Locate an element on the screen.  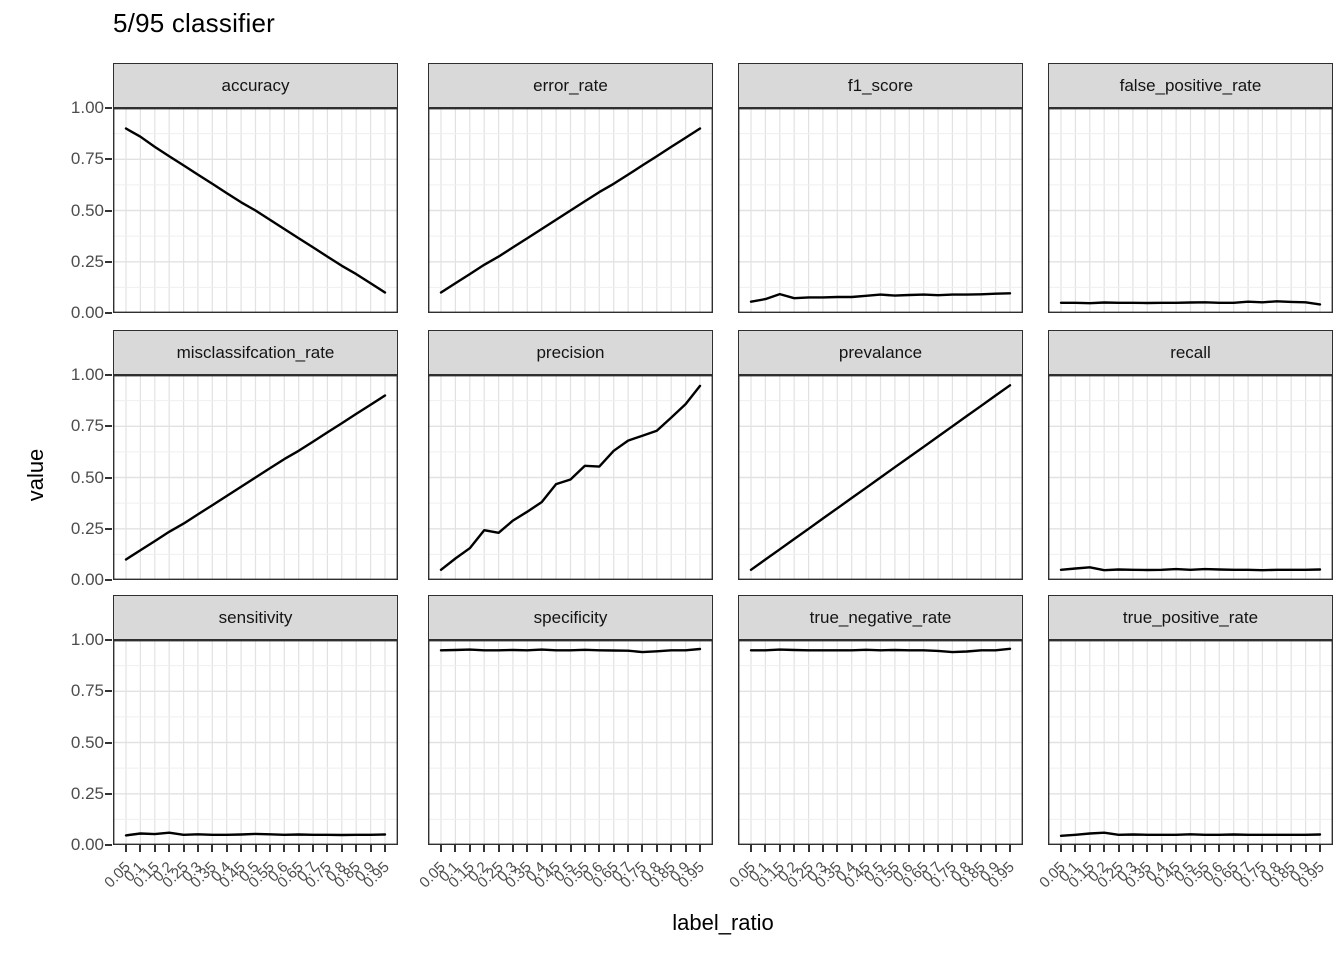
facet-panel-accuracy is located at coordinates (255, 210).